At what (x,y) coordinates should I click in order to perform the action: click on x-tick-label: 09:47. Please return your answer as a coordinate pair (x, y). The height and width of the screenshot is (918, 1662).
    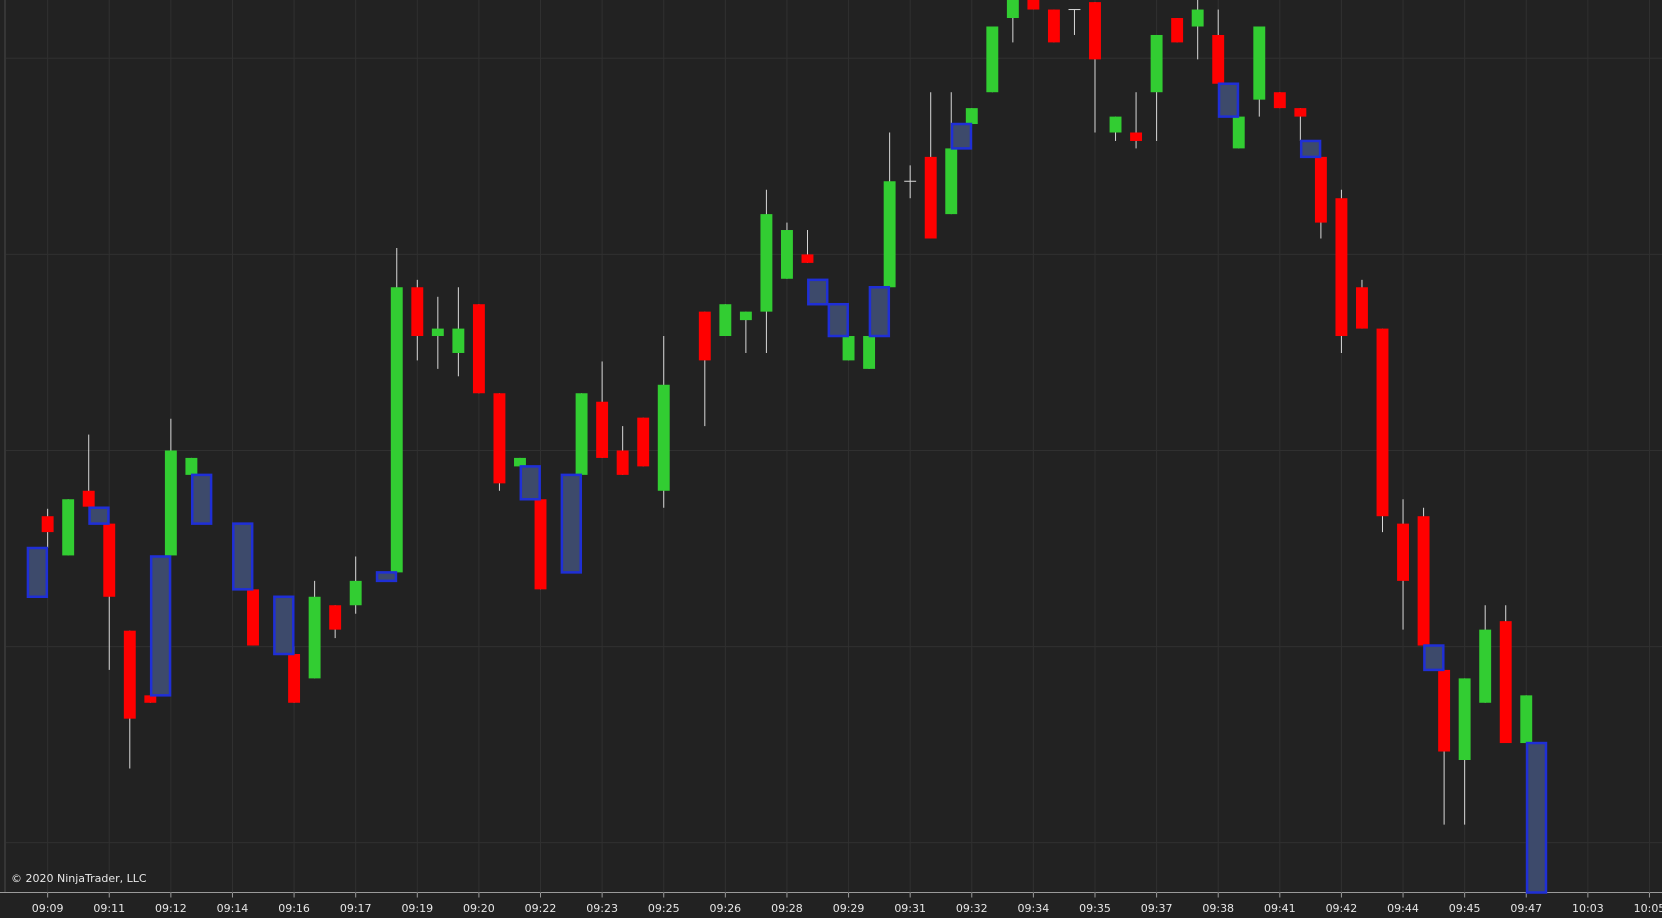
    Looking at the image, I should click on (1526, 908).